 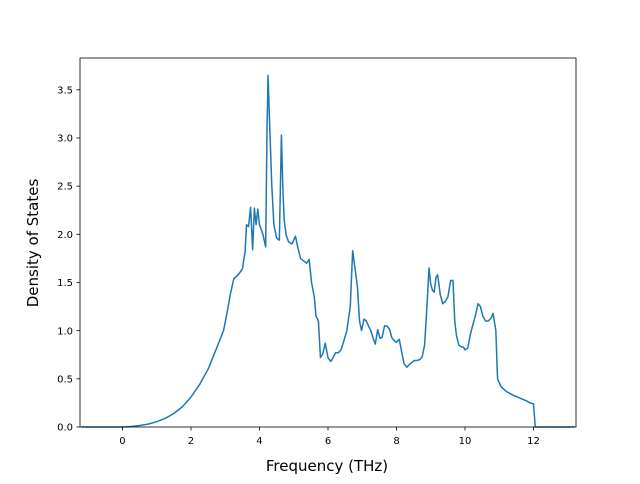 I want to click on x-tick-label: 4, so click(x=259, y=441).